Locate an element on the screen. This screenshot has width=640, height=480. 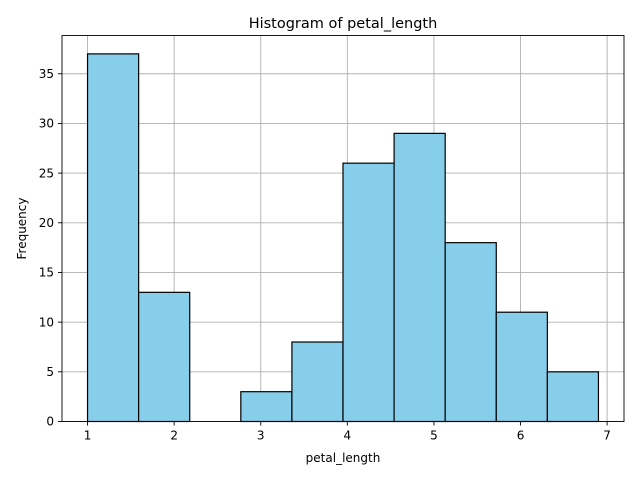
y-tick-label: 20 is located at coordinates (46, 223).